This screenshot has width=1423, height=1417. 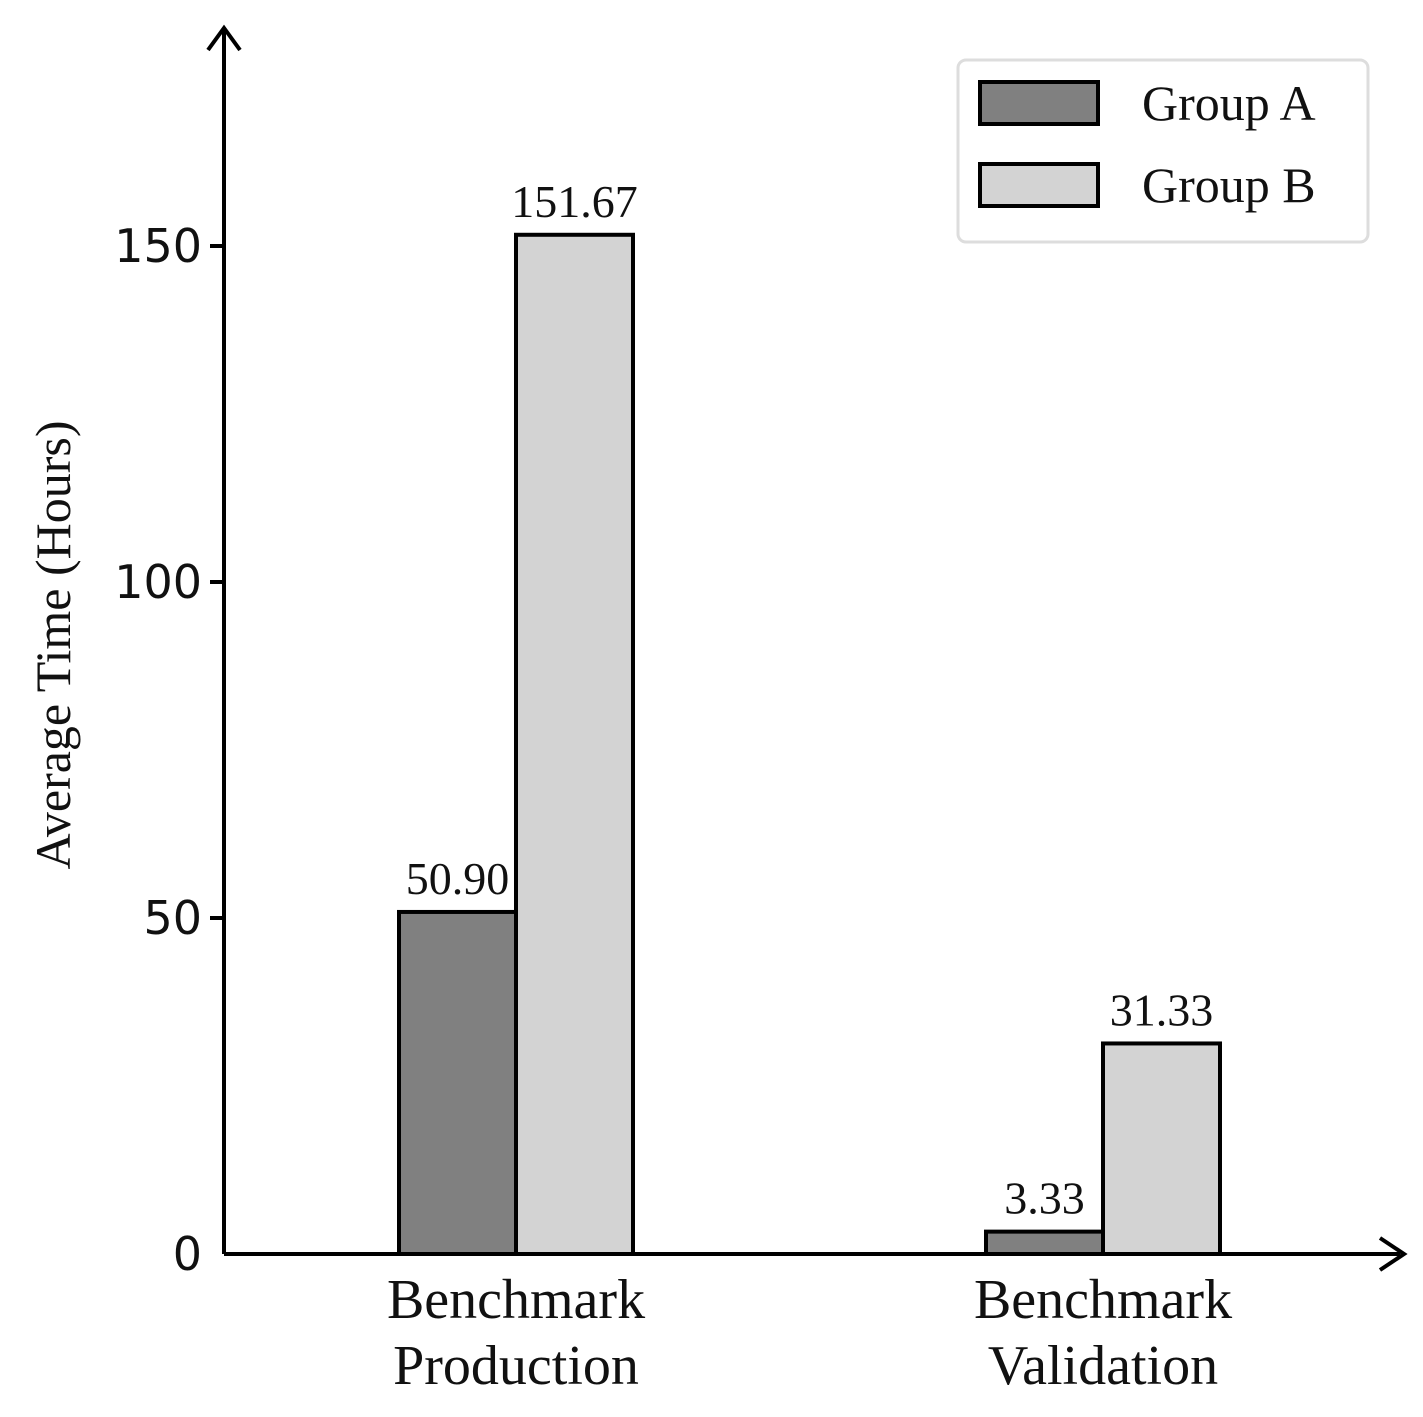 I want to click on legend-label: Group A, so click(x=1229, y=103).